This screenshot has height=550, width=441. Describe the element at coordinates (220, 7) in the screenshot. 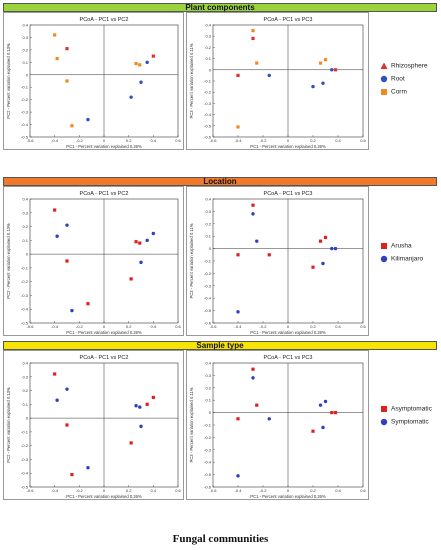

I see `section-title-plant-components: Plant components` at that location.